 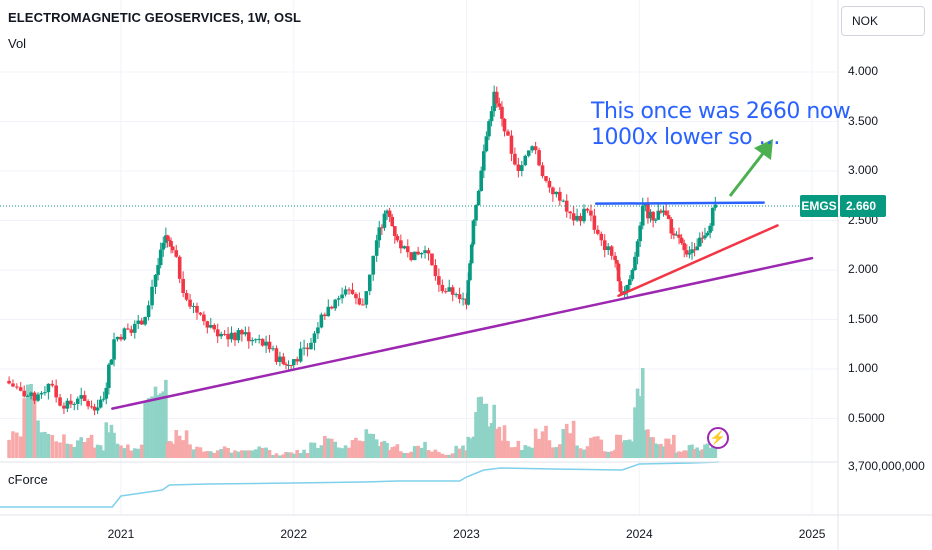 What do you see at coordinates (718, 438) in the screenshot?
I see `lightning-bolt-icon: ⚡` at bounding box center [718, 438].